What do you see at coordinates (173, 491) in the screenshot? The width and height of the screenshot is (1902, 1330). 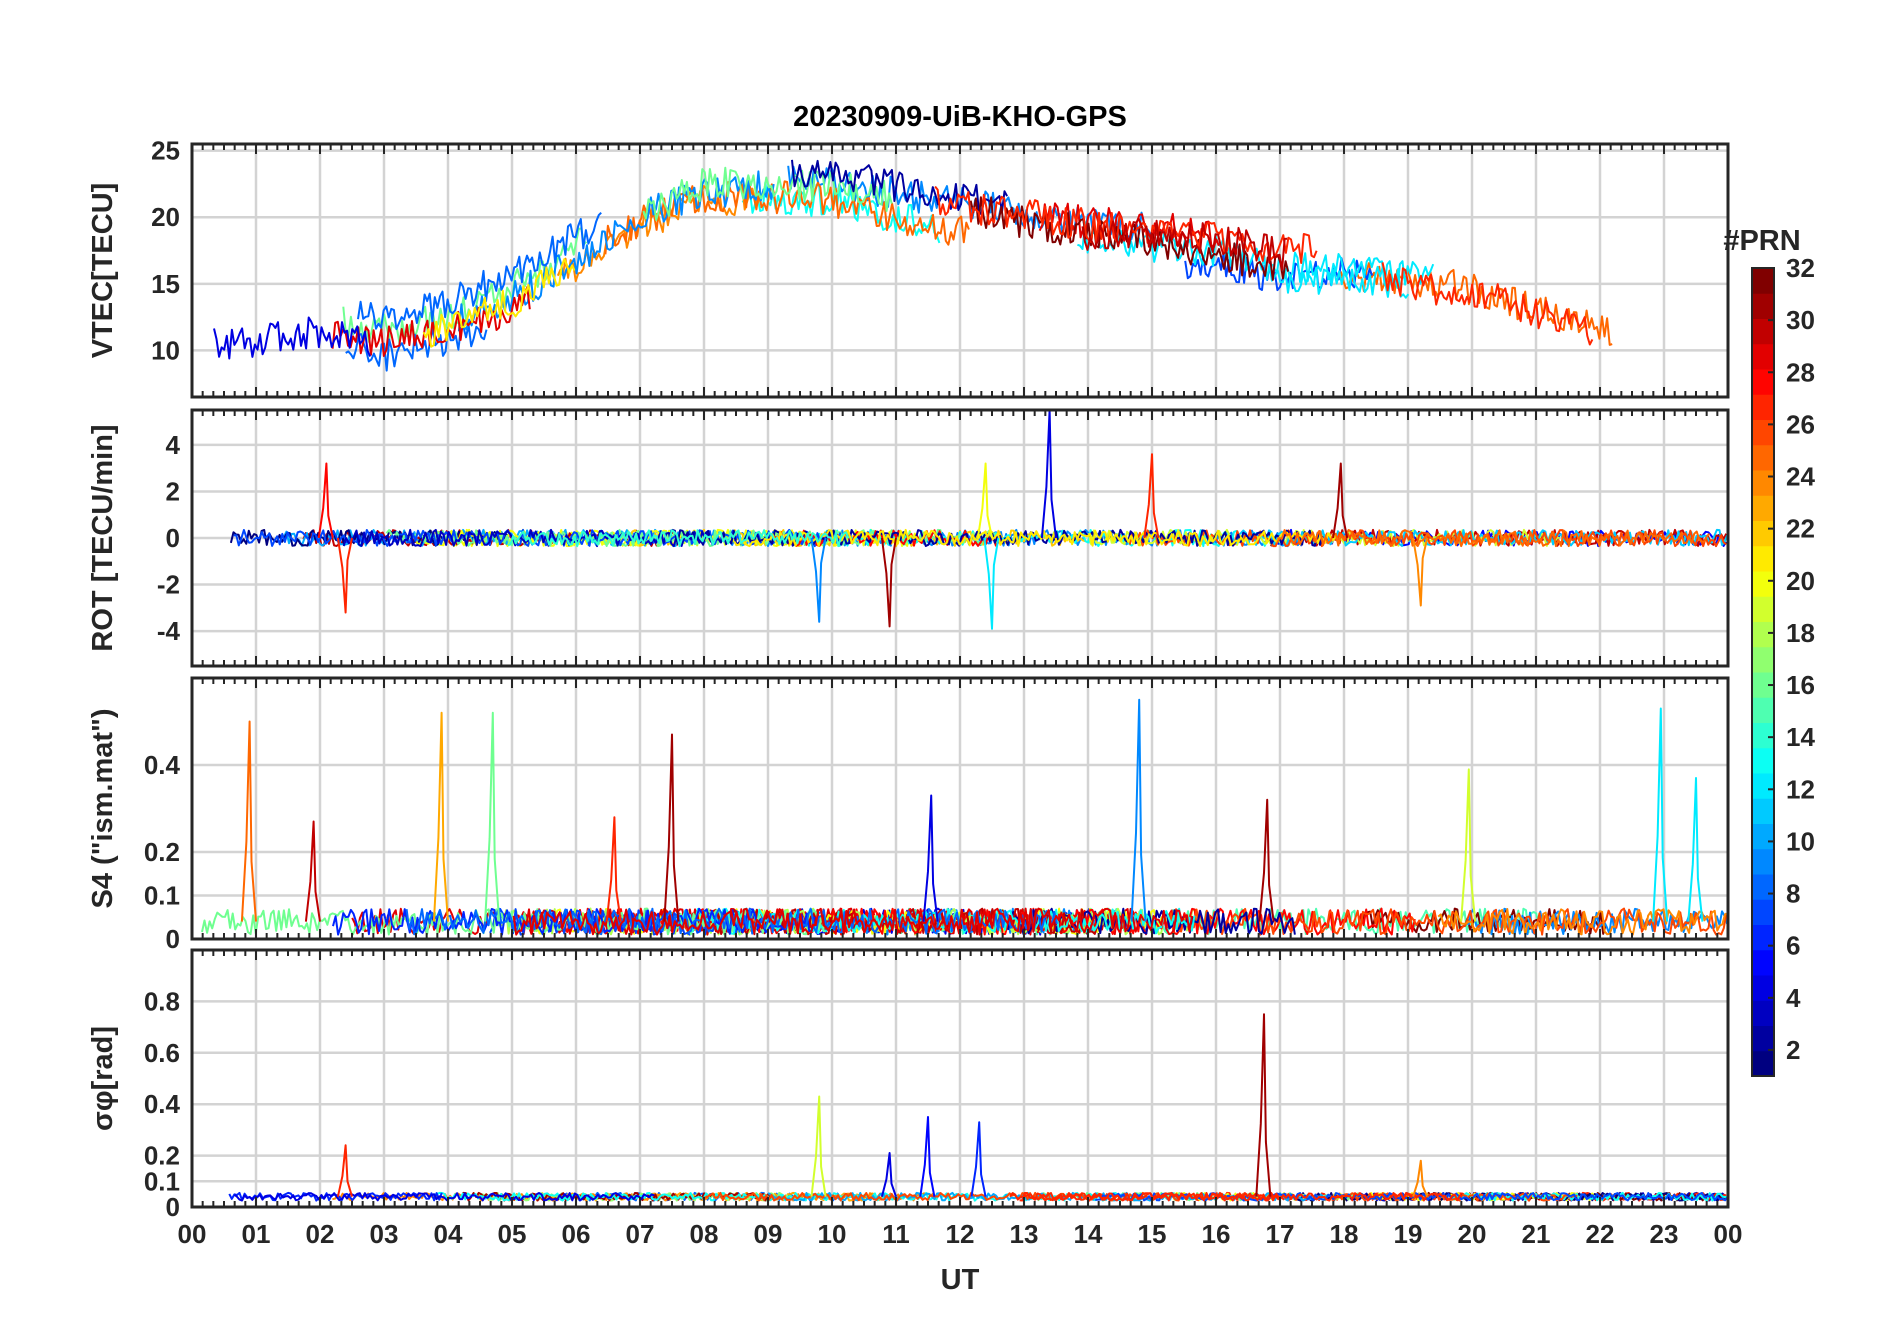 I see `y-tick-label: 2` at bounding box center [173, 491].